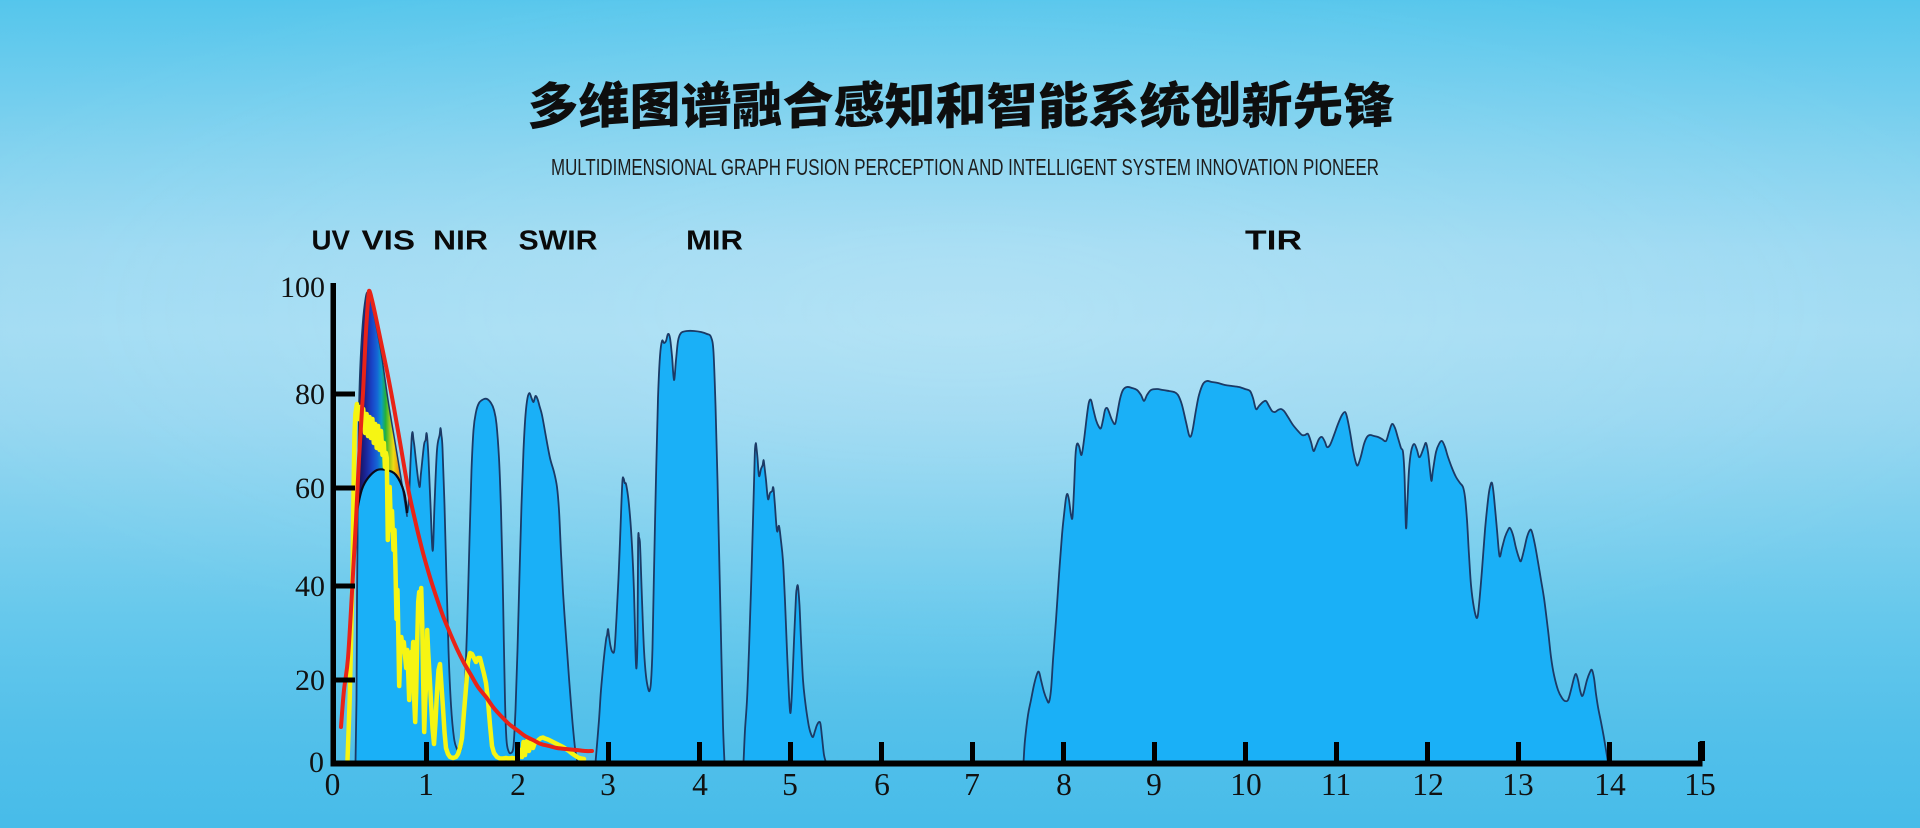  What do you see at coordinates (518, 784) in the screenshot?
I see `svg-text: 2` at bounding box center [518, 784].